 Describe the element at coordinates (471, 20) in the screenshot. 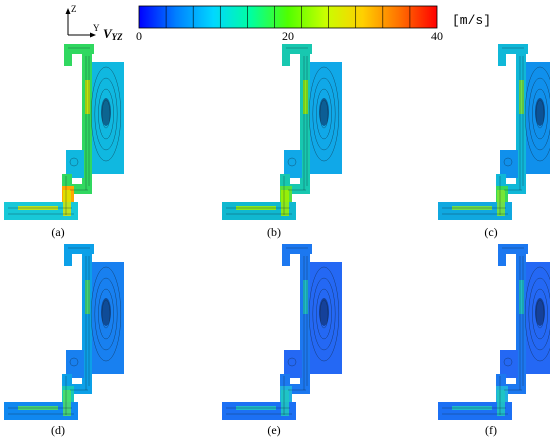

I see `colorbar-unit: [m/s]` at that location.